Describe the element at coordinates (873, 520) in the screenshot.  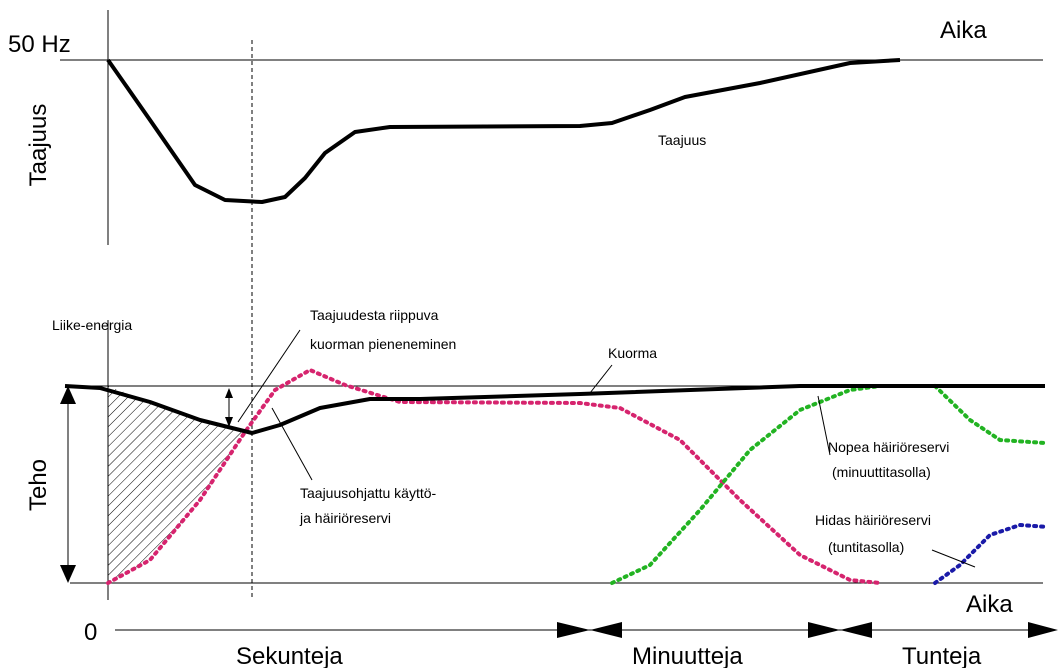
I see `slow-reserve-label: Hidas häiriöreservi` at that location.